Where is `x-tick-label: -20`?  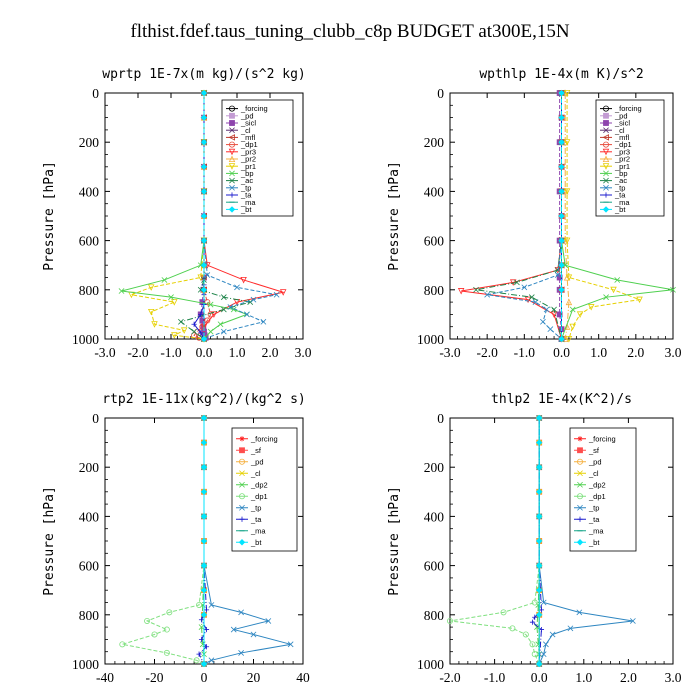
x-tick-label: -20 is located at coordinates (155, 677).